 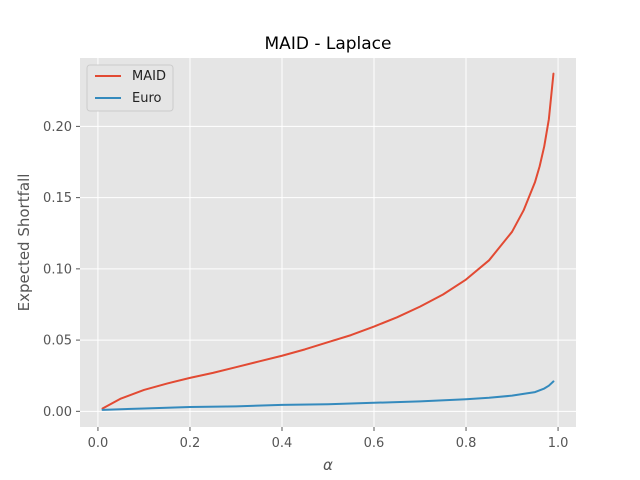 What do you see at coordinates (130, 88) in the screenshot?
I see `legend: MAID Euro` at bounding box center [130, 88].